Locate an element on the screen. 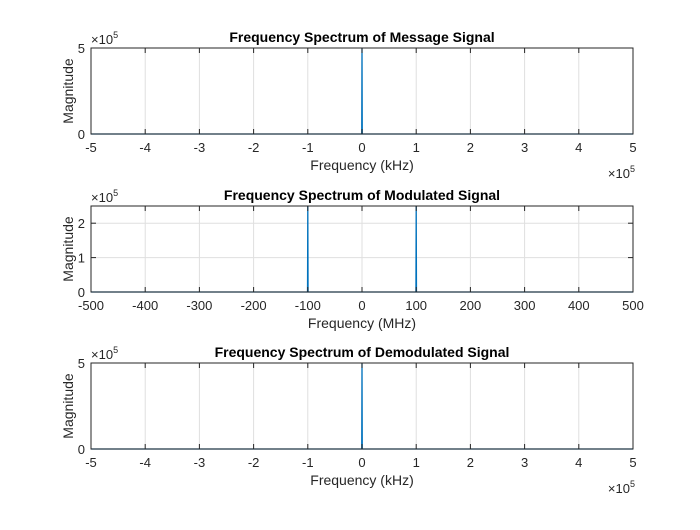 Image resolution: width=700 pixels, height=530 pixels. x-tick-label: -300 is located at coordinates (199, 305).